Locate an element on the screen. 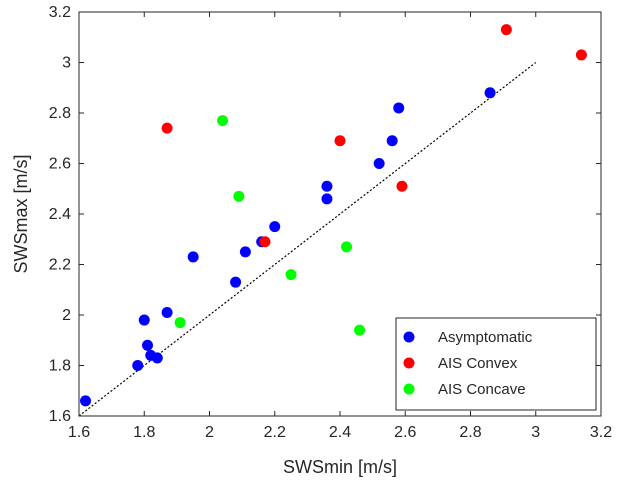 This screenshot has width=627, height=483. y-tick-label: 2.8 is located at coordinates (60, 113).